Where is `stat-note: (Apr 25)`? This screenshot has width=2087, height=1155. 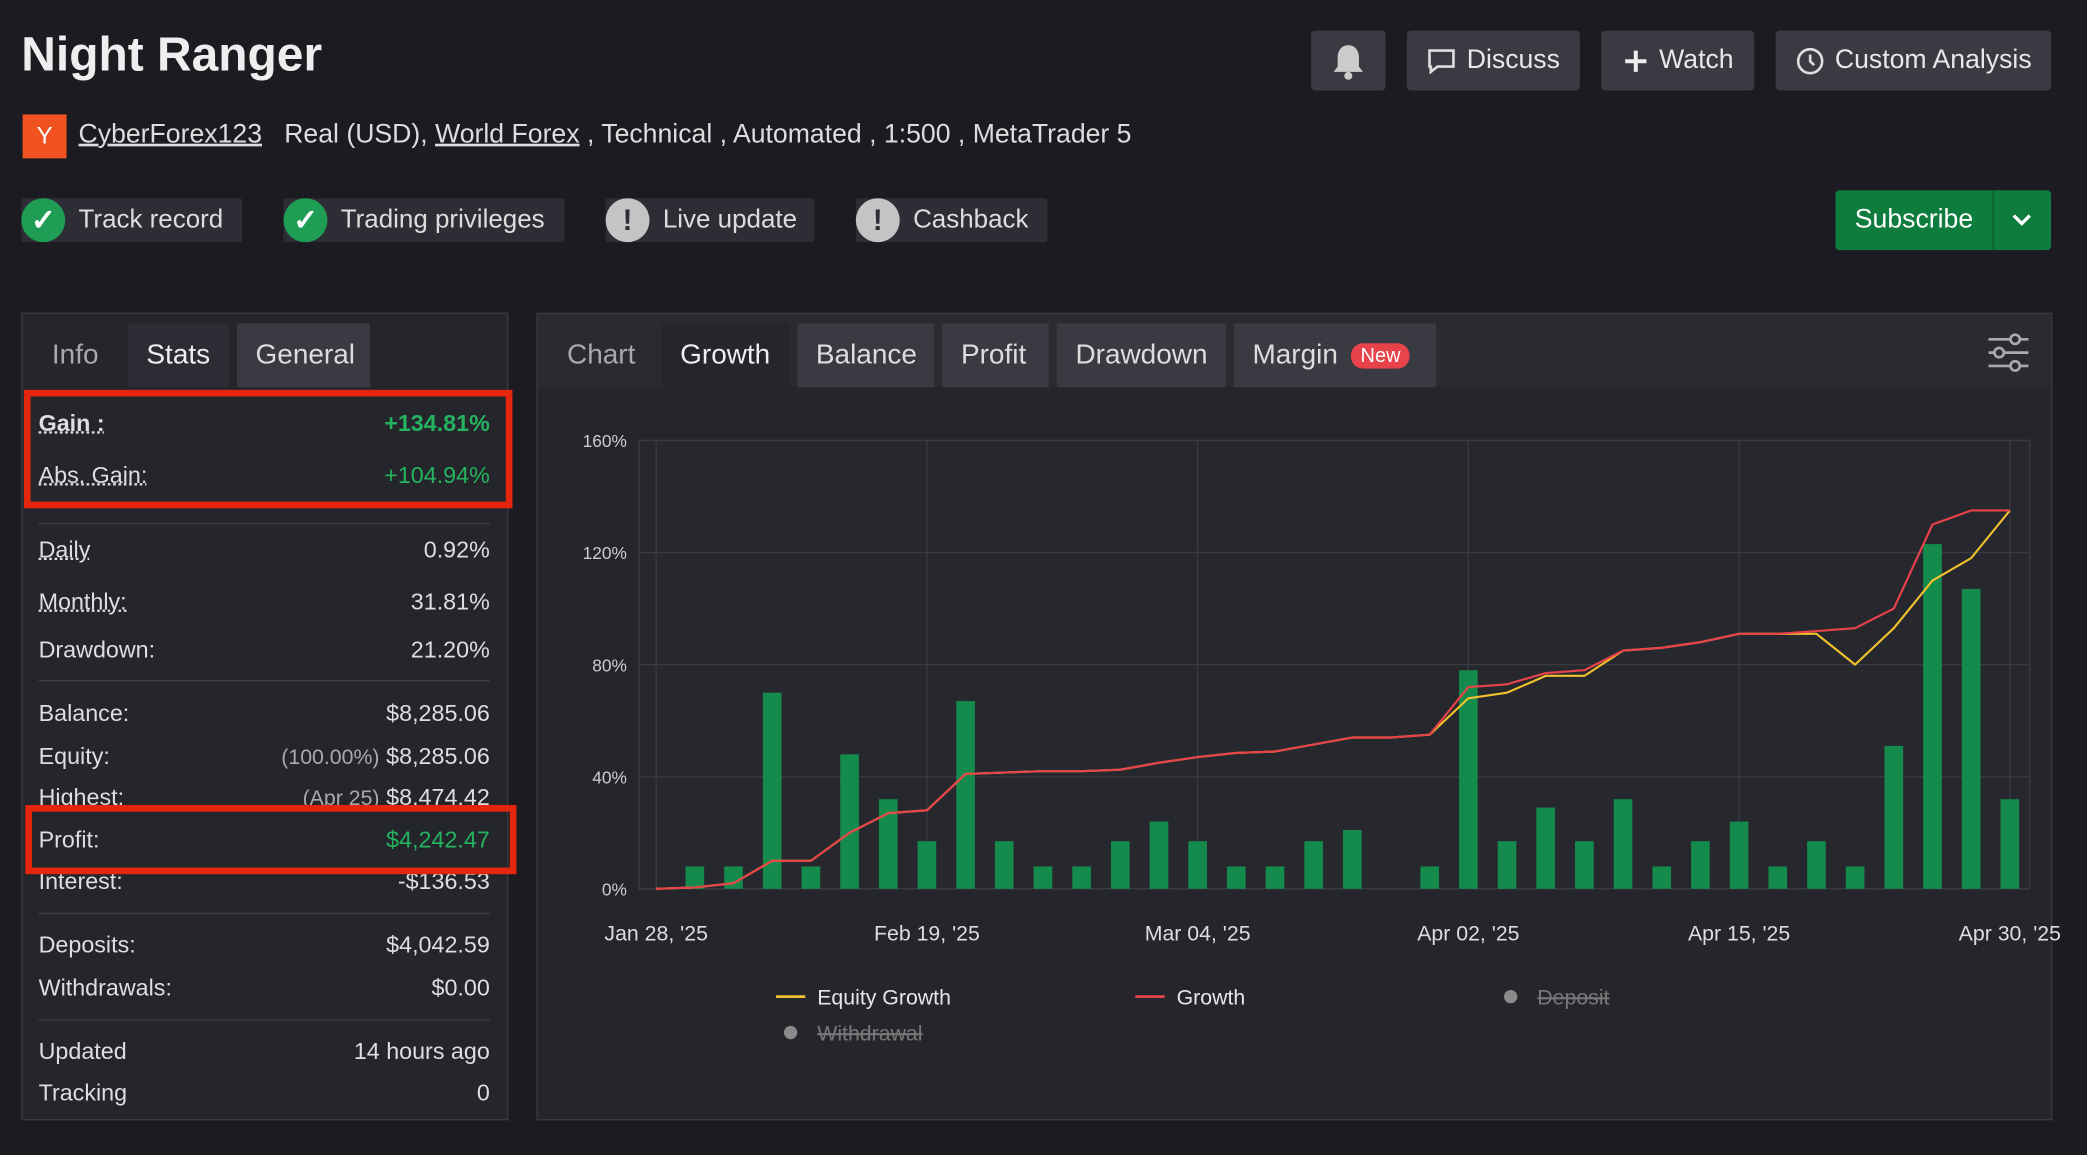
stat-note: (Apr 25) is located at coordinates (341, 798).